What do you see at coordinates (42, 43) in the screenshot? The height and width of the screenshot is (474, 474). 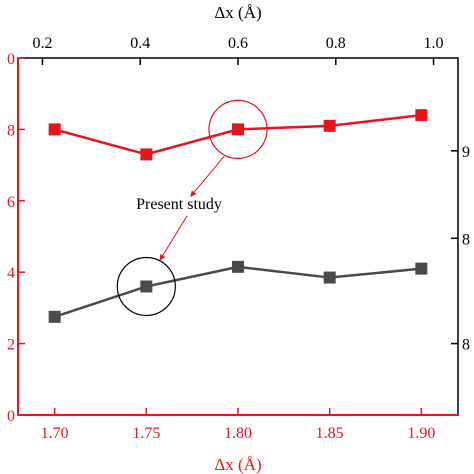 I see `top-axis-tick-label: 0.2` at bounding box center [42, 43].